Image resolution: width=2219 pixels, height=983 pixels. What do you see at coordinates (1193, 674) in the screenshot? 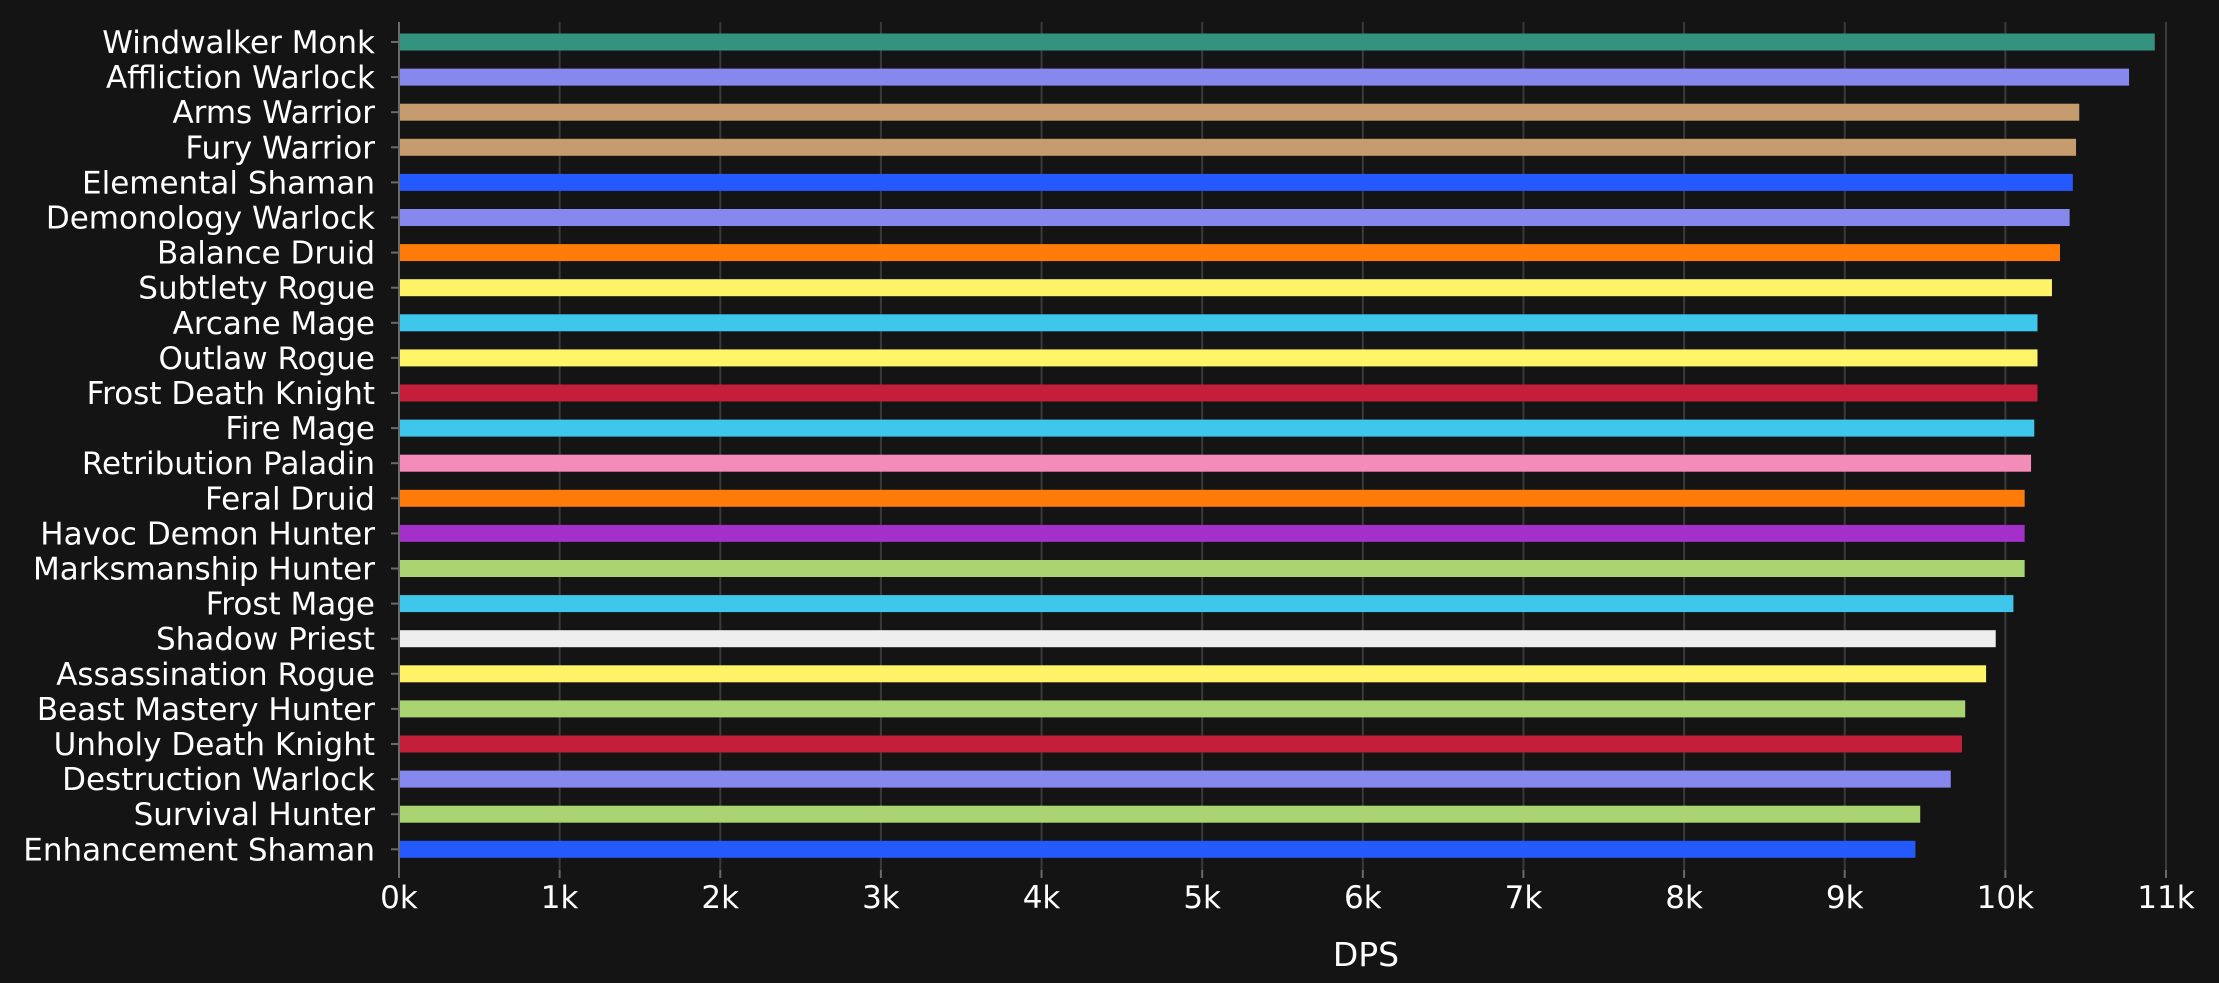
I see `bar-assassination-rogue` at bounding box center [1193, 674].